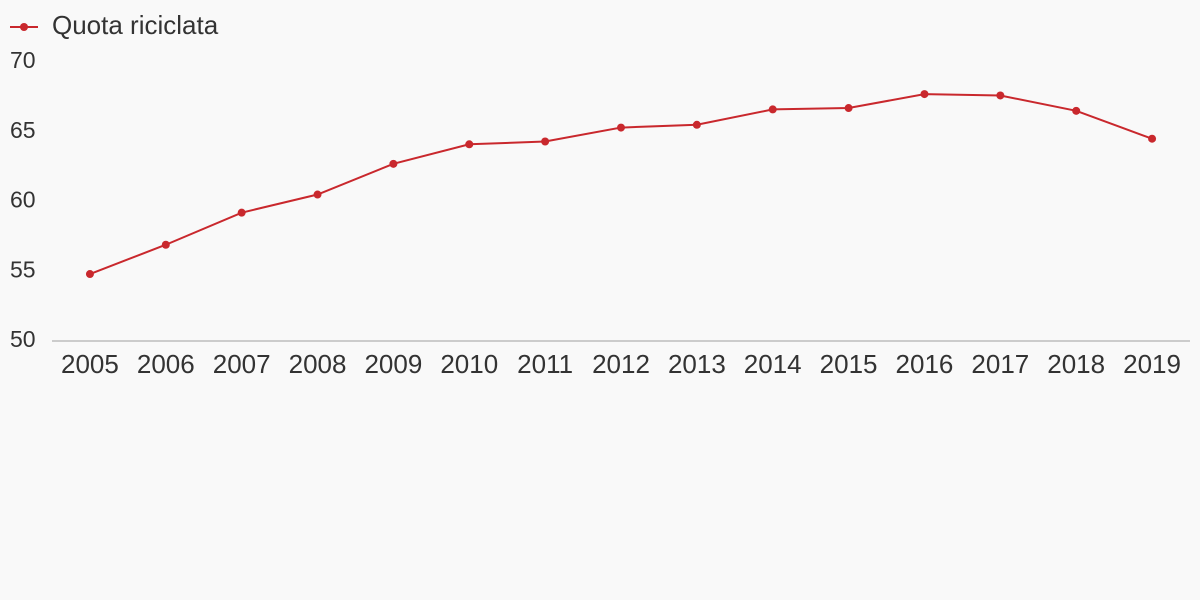 The width and height of the screenshot is (1200, 600). I want to click on x-tick-label: 2017, so click(1000, 364).